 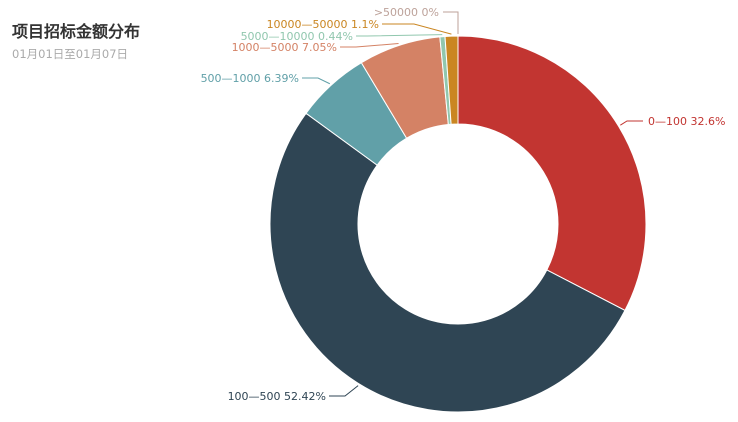 I want to click on slice-label-0-100: 0—100 32.6%, so click(x=686, y=121).